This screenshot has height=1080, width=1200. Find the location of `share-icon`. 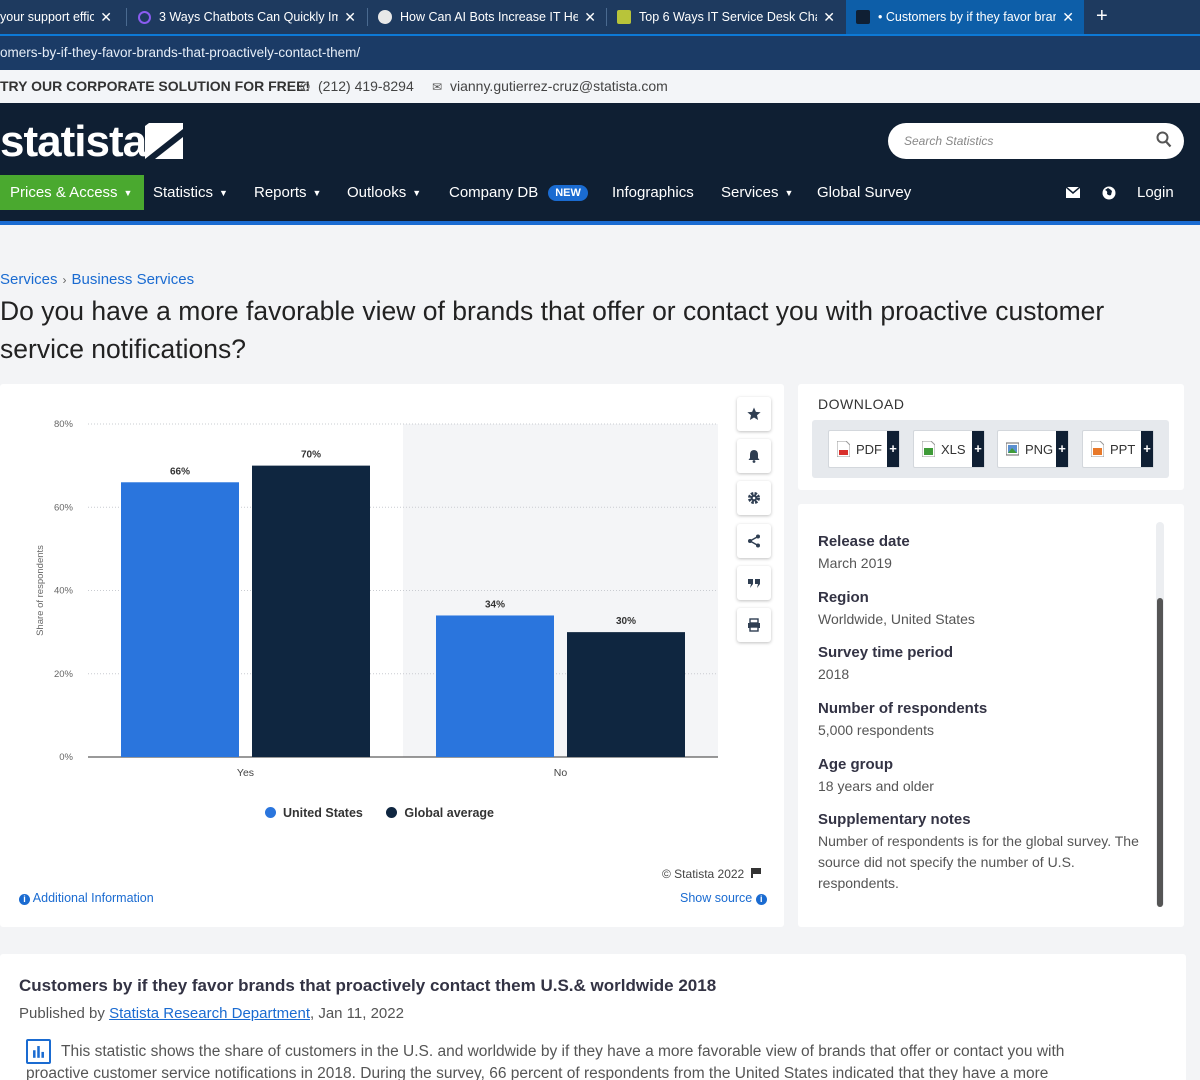

share-icon is located at coordinates (754, 541).